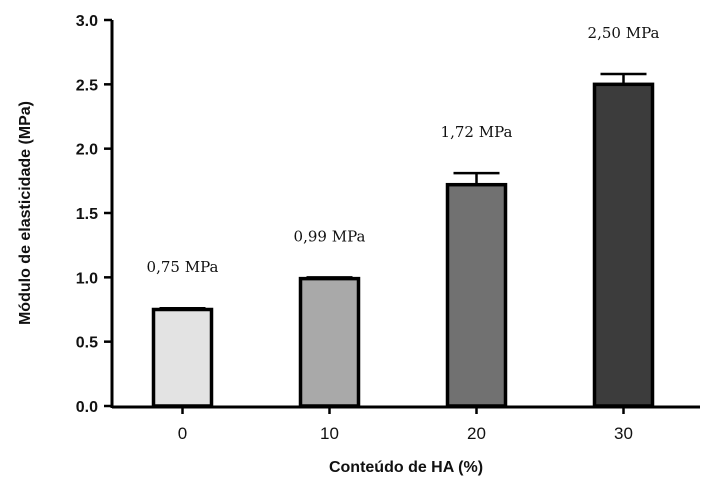 The height and width of the screenshot is (479, 708). Describe the element at coordinates (87, 407) in the screenshot. I see `y-tick-label: 0.0` at that location.